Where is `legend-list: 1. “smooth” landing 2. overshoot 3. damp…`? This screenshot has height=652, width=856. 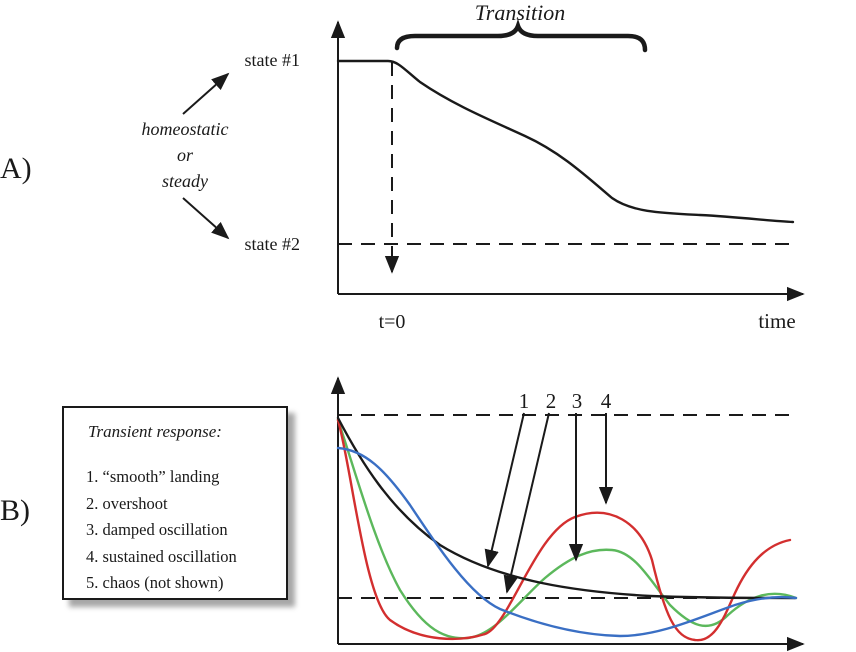
legend-list: 1. “smooth” landing 2. overshoot 3. damp… is located at coordinates (161, 530).